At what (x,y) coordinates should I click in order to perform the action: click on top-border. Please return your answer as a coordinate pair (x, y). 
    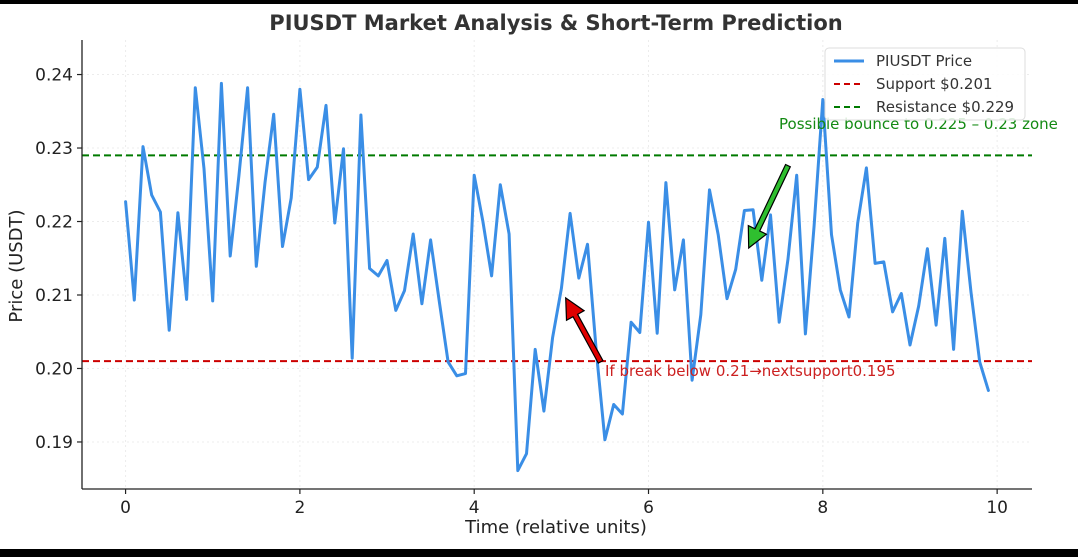
    Looking at the image, I should click on (539, 2).